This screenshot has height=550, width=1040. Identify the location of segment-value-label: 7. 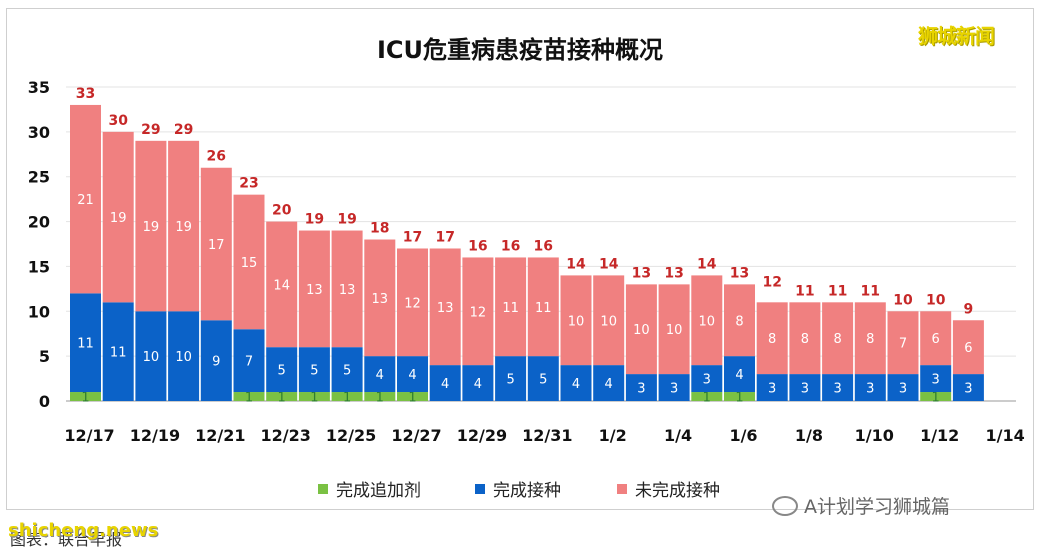
(249, 362).